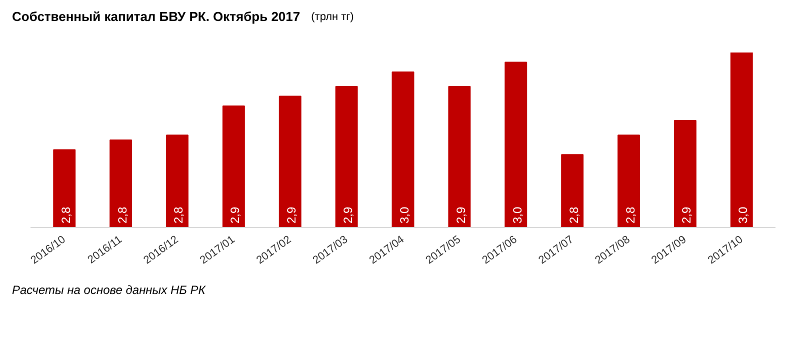 The image size is (800, 340). What do you see at coordinates (156, 17) in the screenshot?
I see `chart-title: Собственный капитал БВУ РК. Октябрь 2017` at bounding box center [156, 17].